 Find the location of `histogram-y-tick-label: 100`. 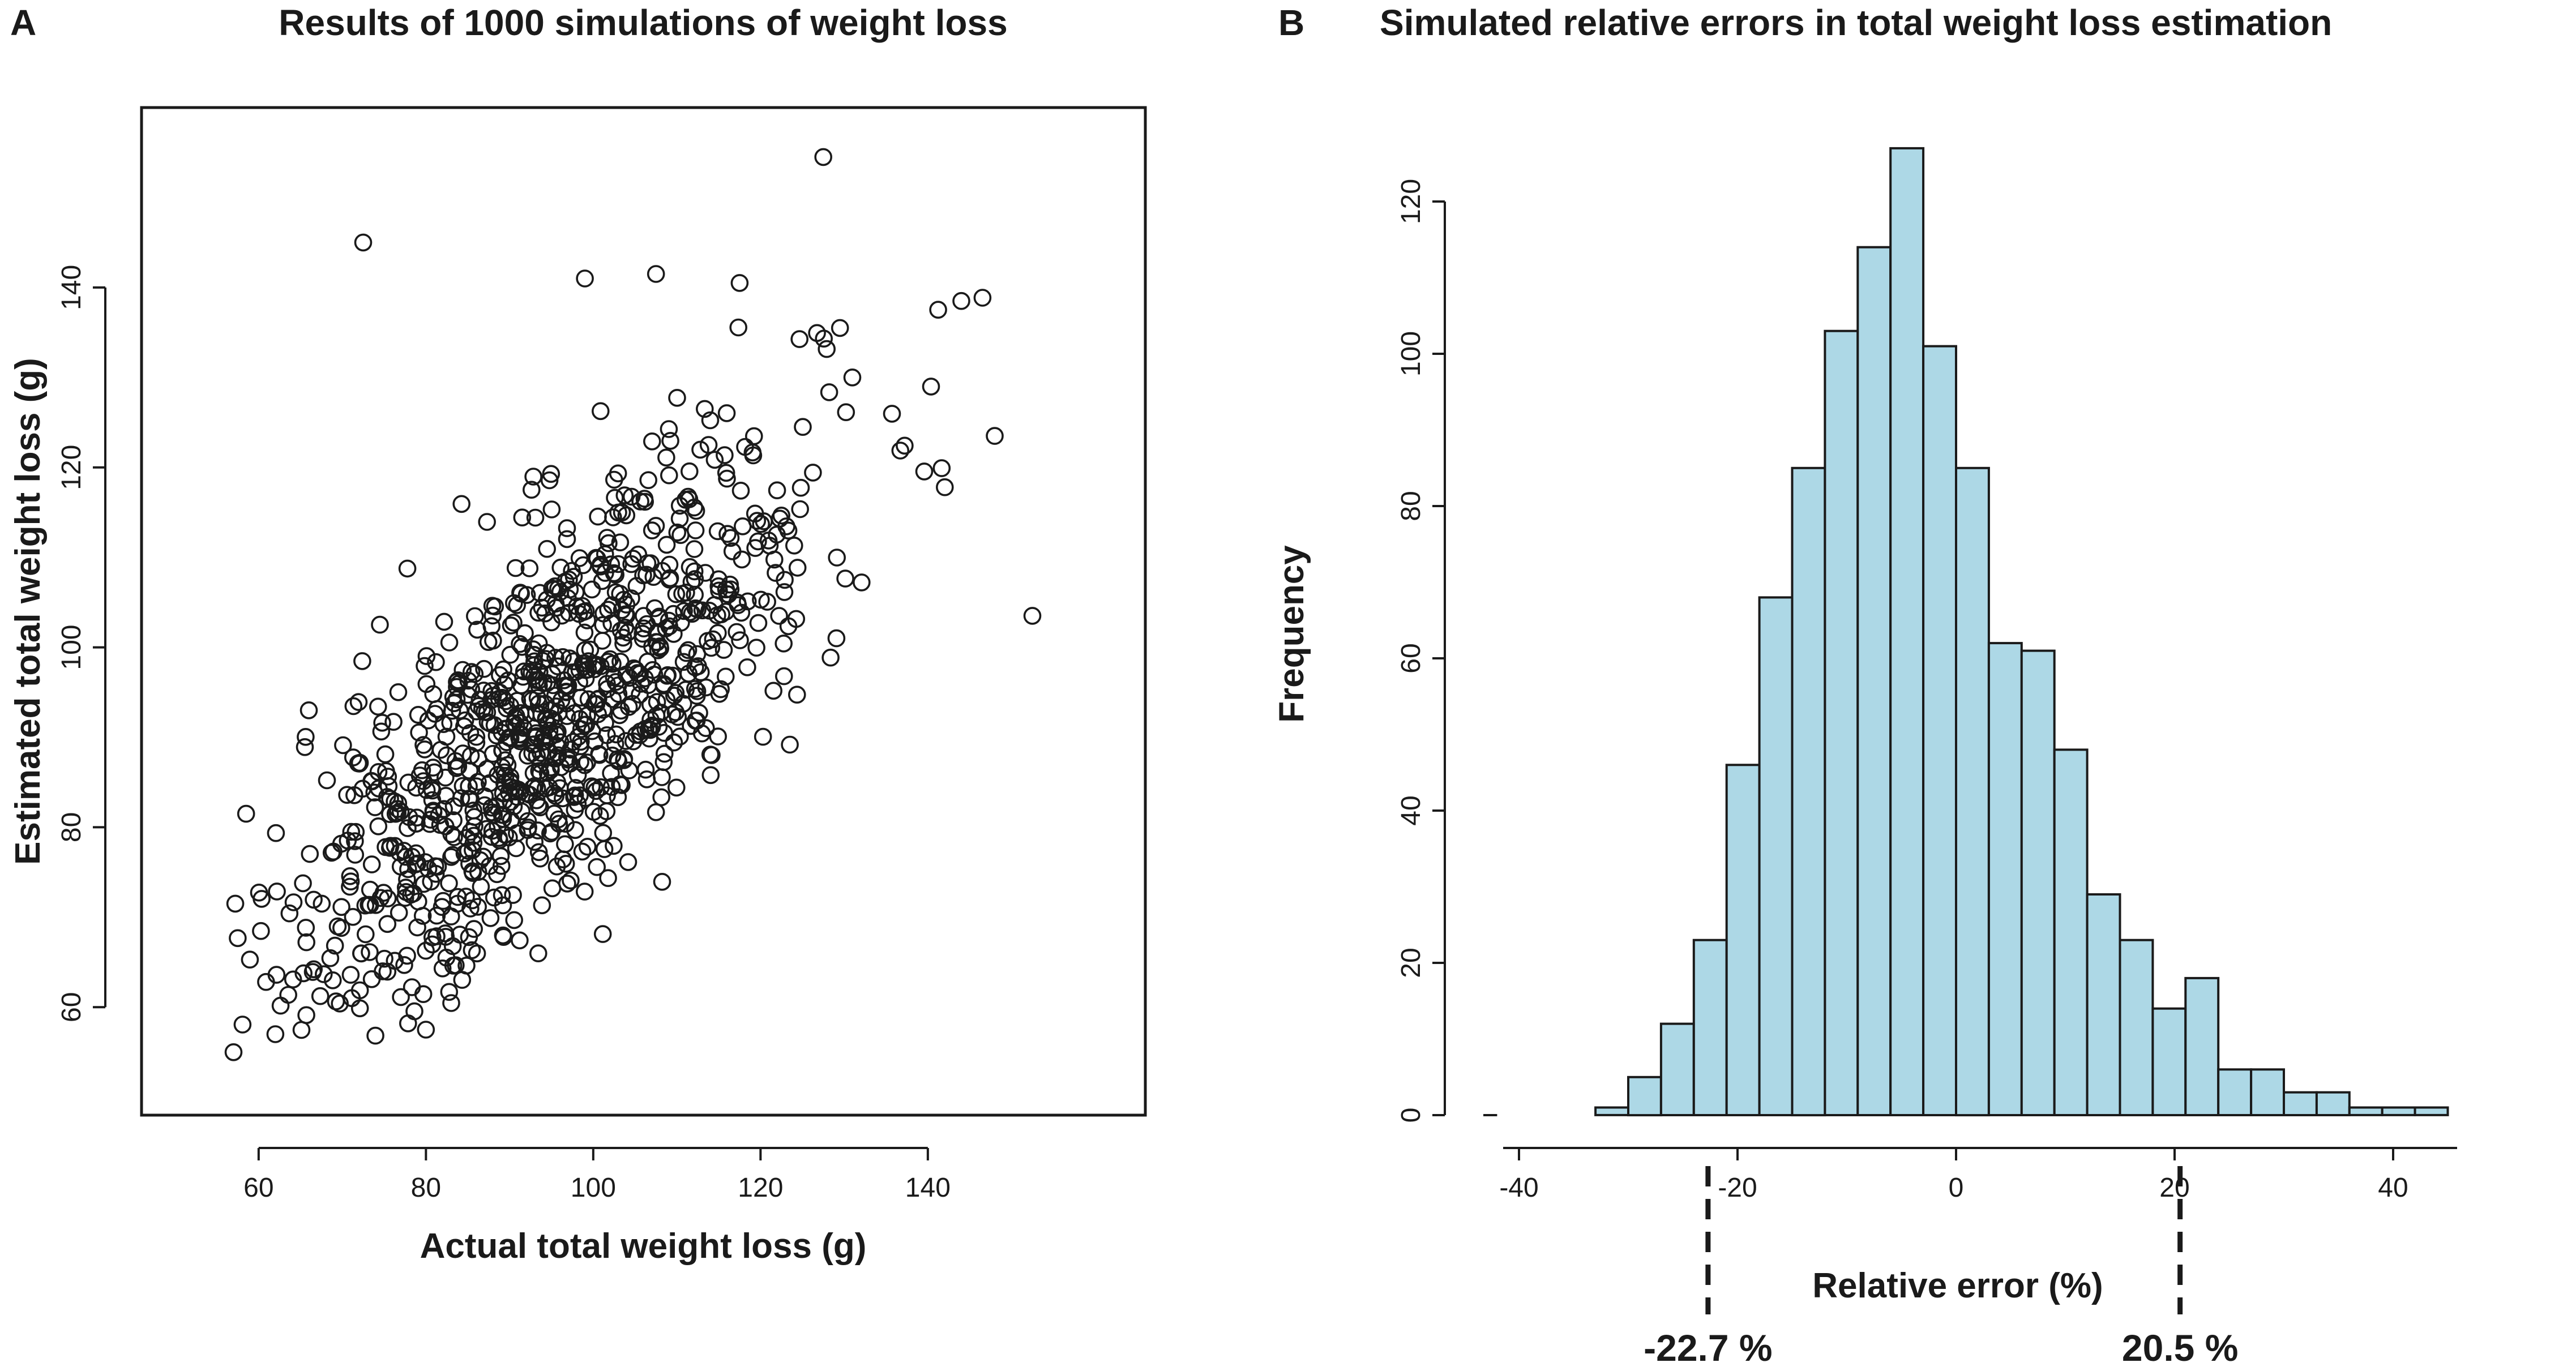

histogram-y-tick-label: 100 is located at coordinates (1411, 353).